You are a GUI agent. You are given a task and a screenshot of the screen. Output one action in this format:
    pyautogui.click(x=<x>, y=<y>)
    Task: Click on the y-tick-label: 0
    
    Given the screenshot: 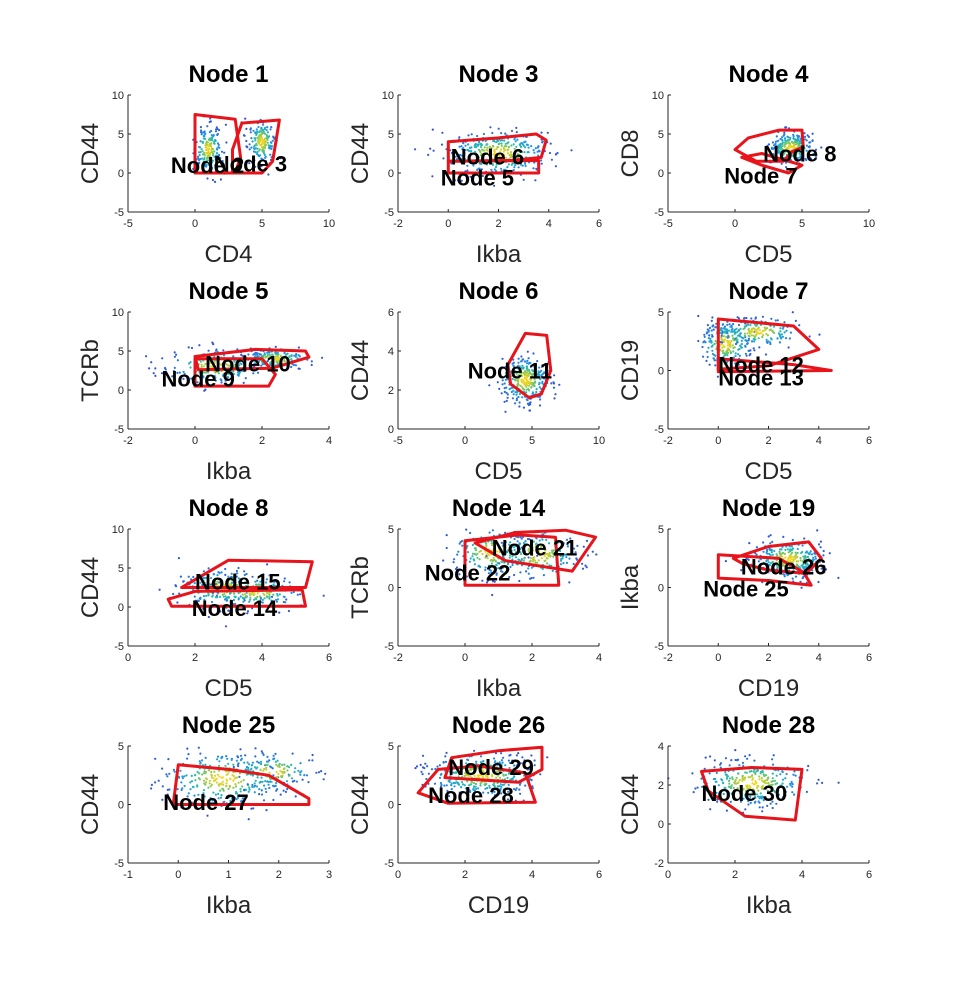 What is the action you would take?
    pyautogui.click(x=121, y=806)
    